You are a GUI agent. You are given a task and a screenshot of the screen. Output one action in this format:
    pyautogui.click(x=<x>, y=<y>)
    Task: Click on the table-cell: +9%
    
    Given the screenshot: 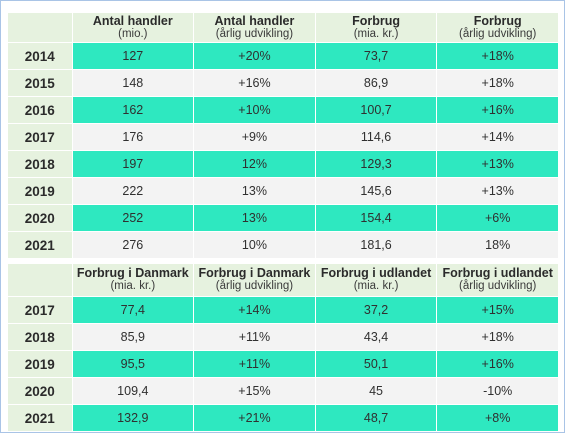 What is the action you would take?
    pyautogui.click(x=254, y=137)
    